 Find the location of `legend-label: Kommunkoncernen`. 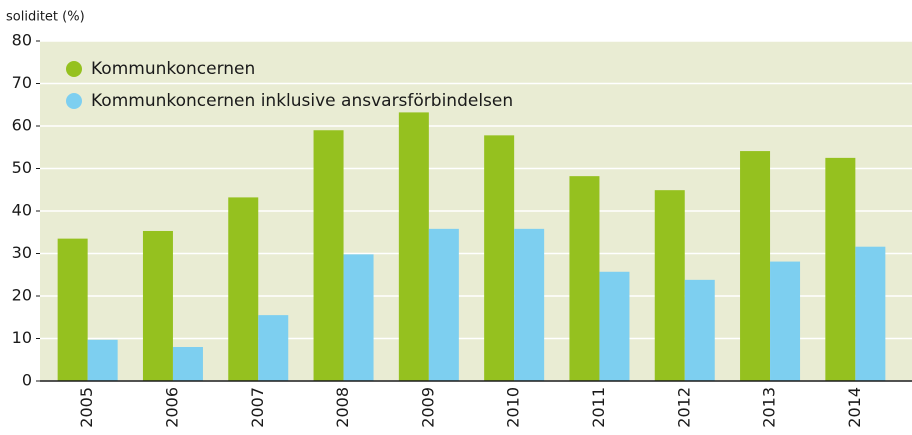

legend-label: Kommunkoncernen is located at coordinates (173, 69).